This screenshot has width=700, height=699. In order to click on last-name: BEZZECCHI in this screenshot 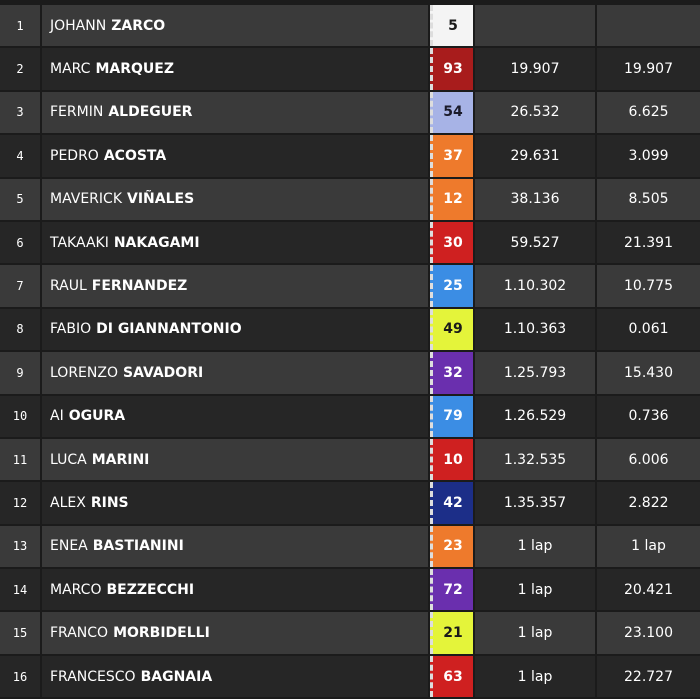, I will do `click(150, 589)`.